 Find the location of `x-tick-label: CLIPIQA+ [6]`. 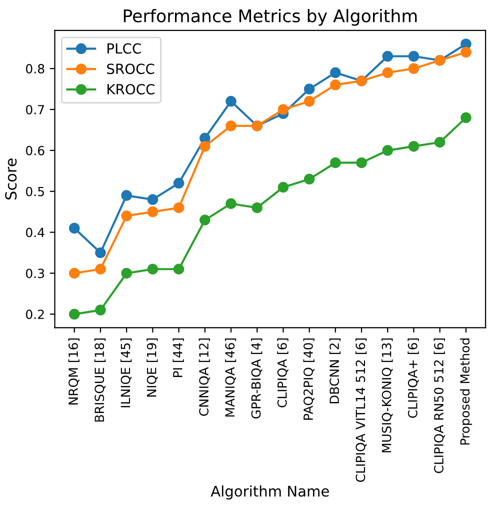

x-tick-label: CLIPIQA+ [6] is located at coordinates (413, 378).